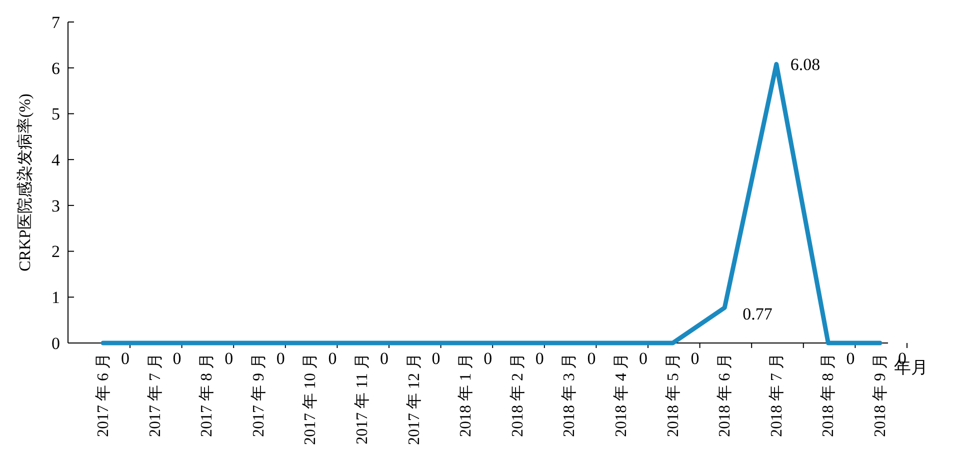 The width and height of the screenshot is (958, 458). I want to click on y-tick-label: 5, so click(56, 114).